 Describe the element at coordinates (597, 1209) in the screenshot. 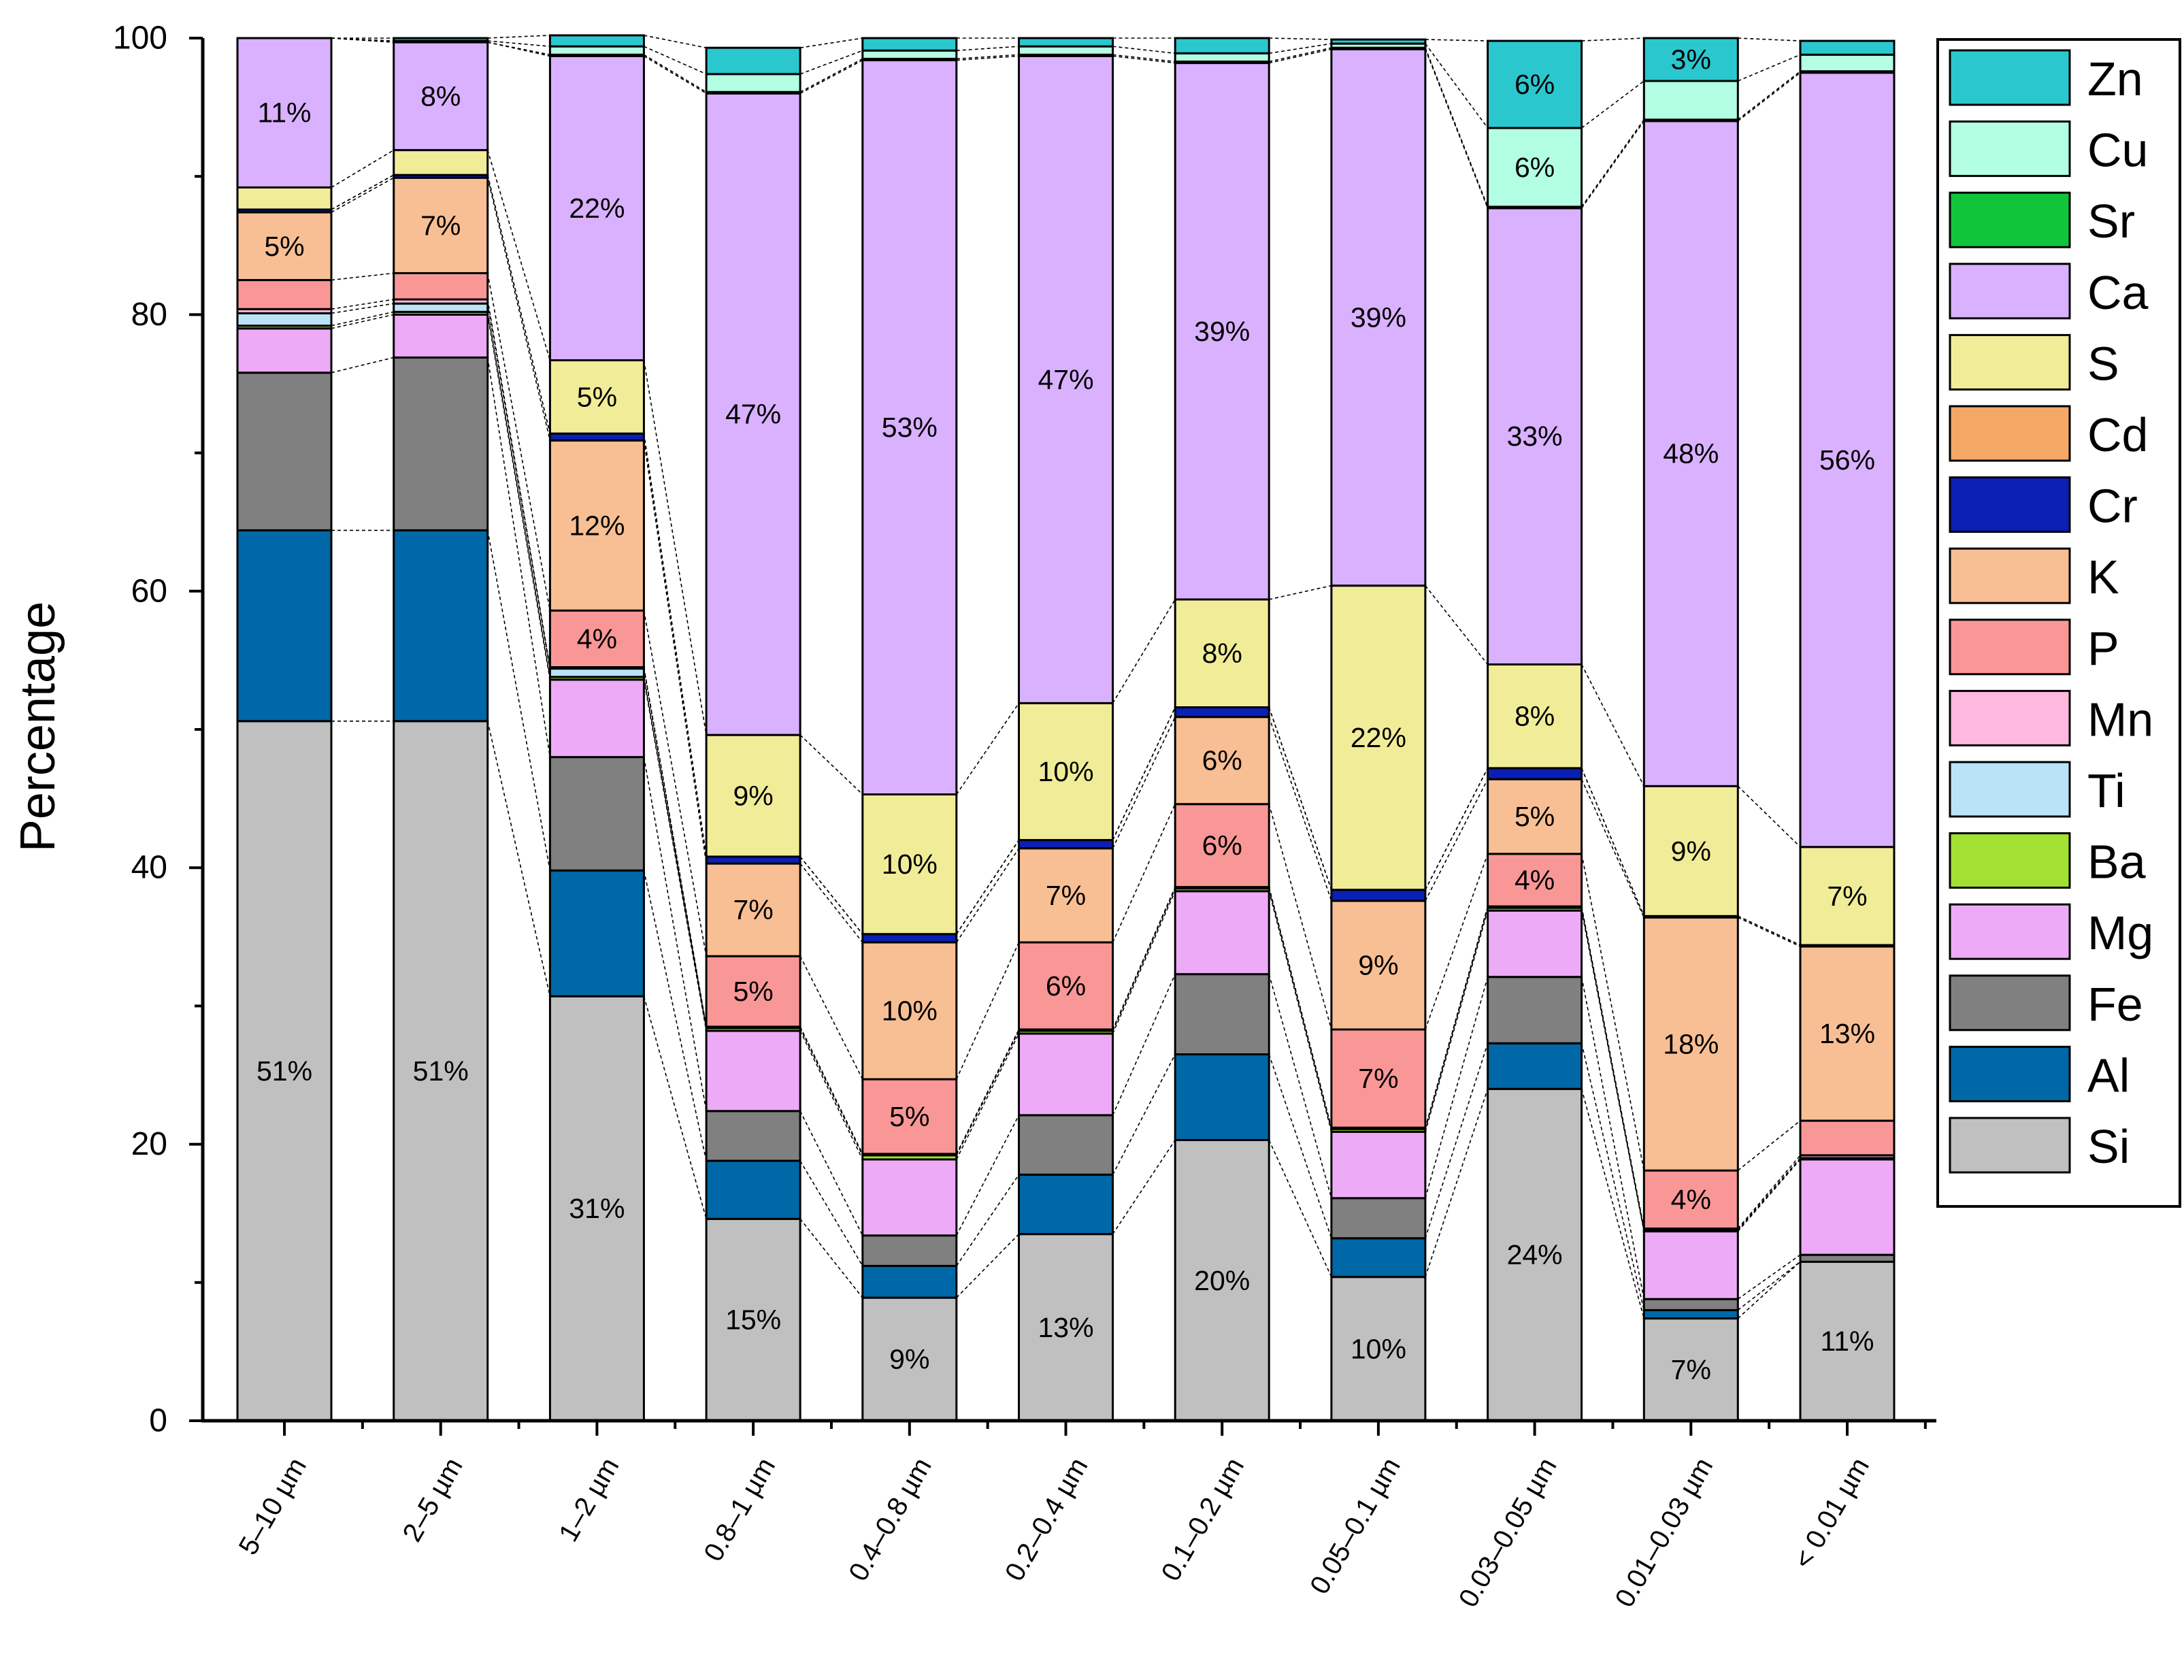

I see `data-label: 31%` at that location.